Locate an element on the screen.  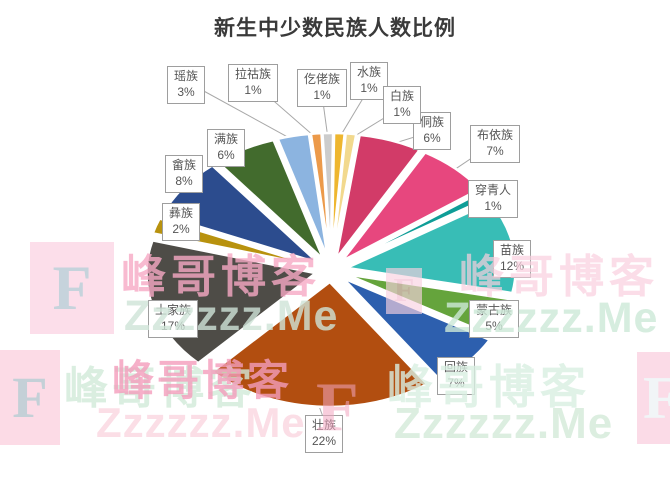
pie-label-name: 瑶族 is located at coordinates (186, 76).